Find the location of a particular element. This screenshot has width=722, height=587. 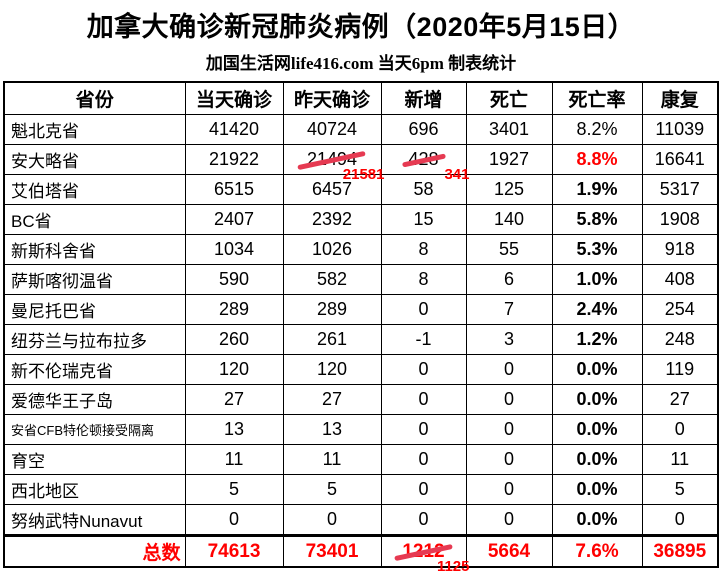

deaths-cell: 7 is located at coordinates (509, 309).